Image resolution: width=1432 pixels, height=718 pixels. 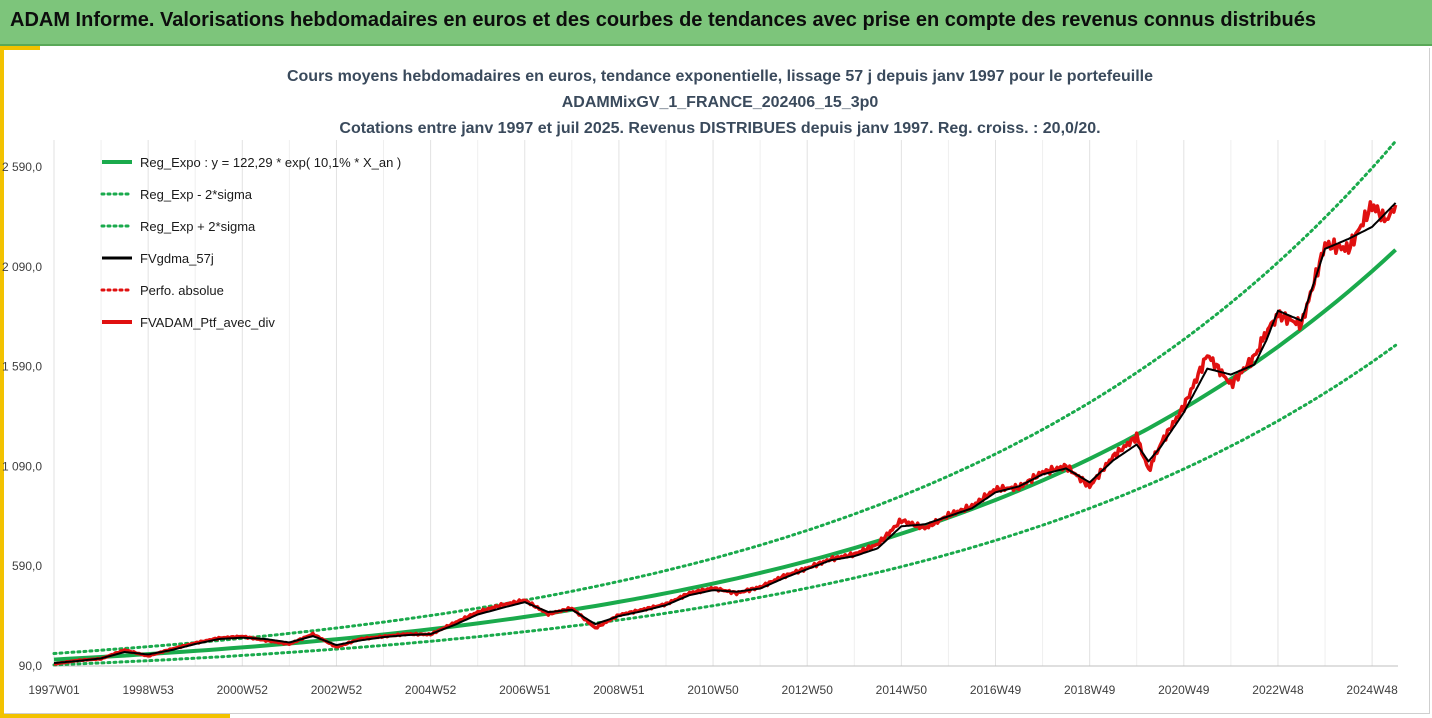 I want to click on x-tick-label: 2012W50, so click(x=808, y=690).